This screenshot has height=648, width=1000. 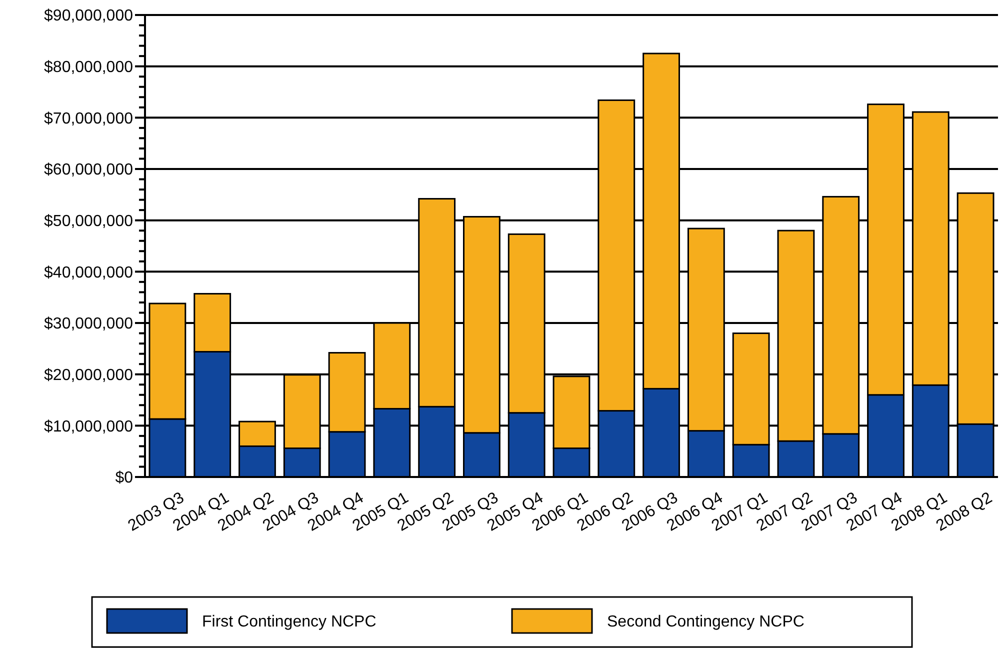 I want to click on y-tick-label: $30,000,000, so click(x=89, y=324).